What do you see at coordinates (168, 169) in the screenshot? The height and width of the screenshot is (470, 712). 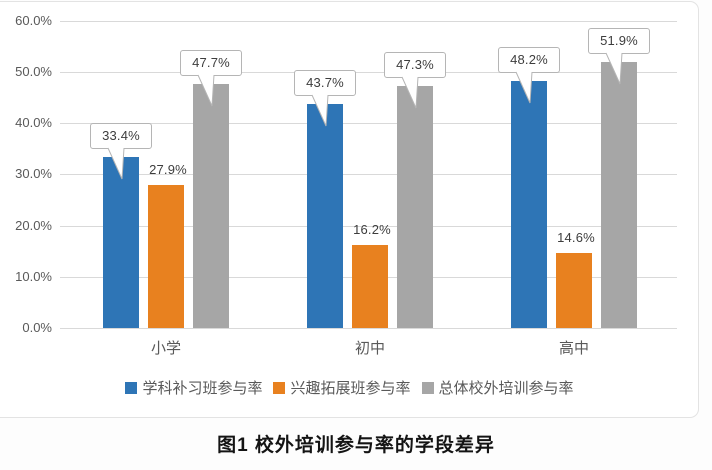 I see `value-label: 27.9%` at bounding box center [168, 169].